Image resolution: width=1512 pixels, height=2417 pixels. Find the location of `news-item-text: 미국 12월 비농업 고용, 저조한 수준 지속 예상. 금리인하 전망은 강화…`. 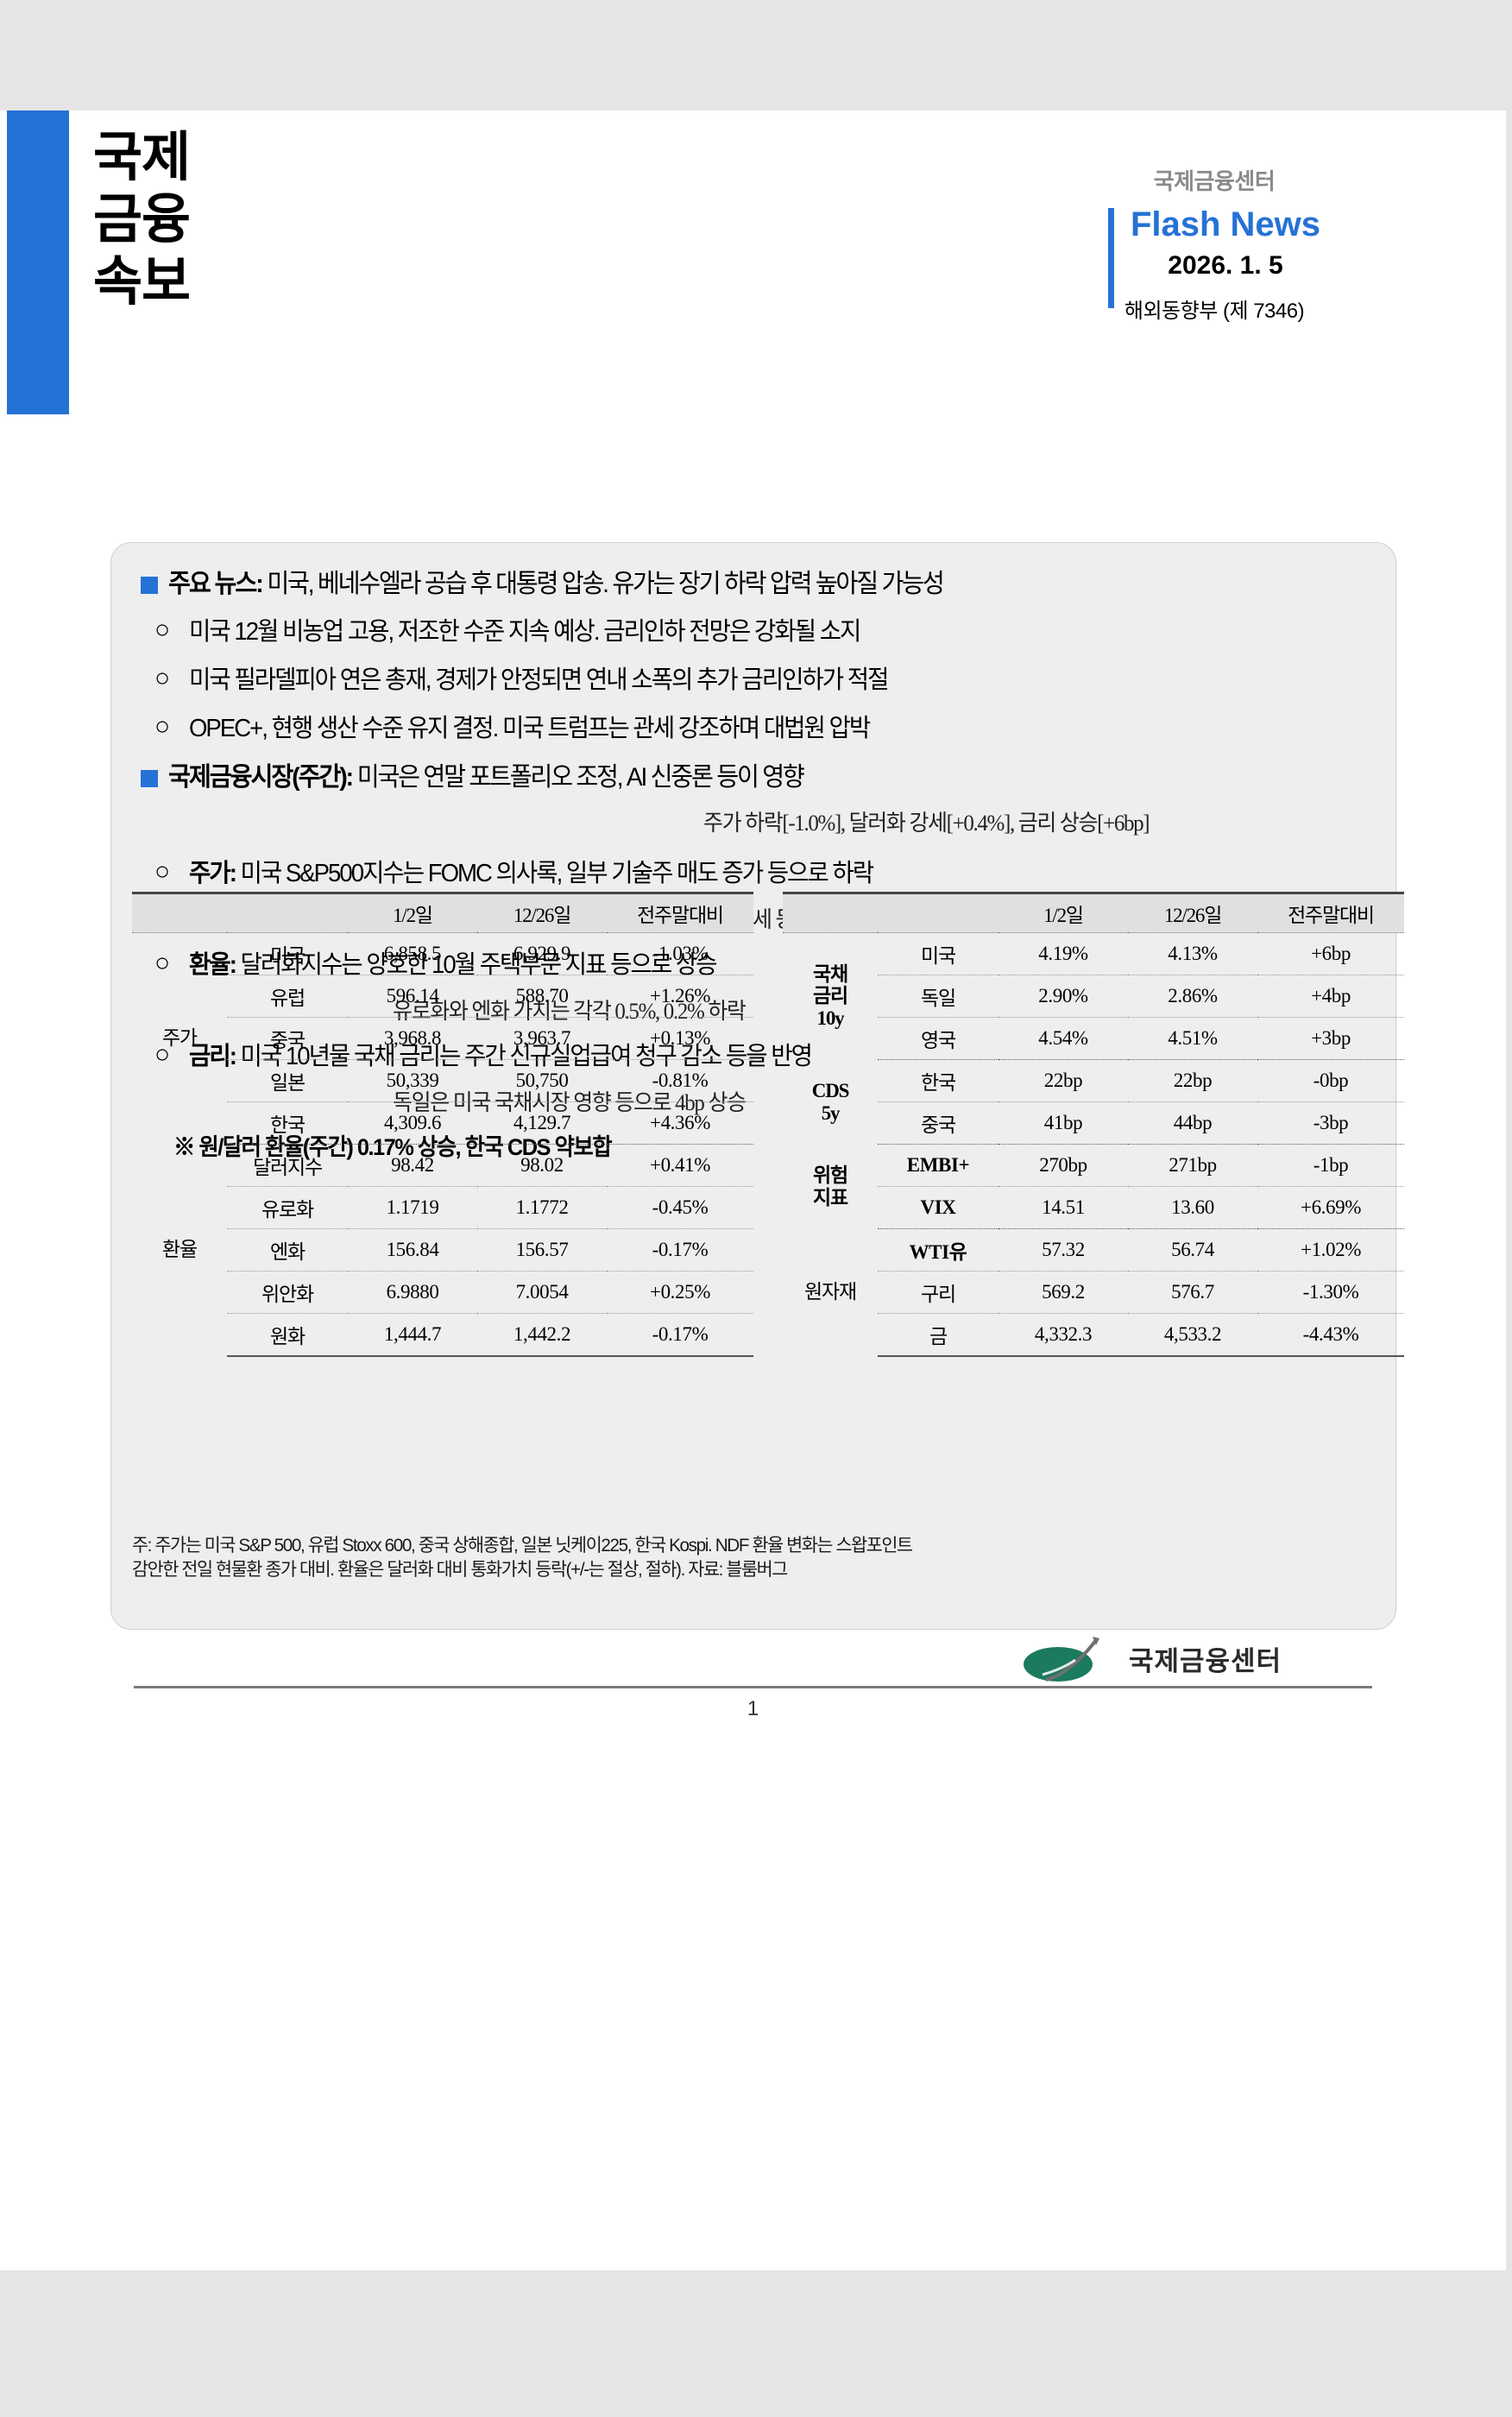

news-item-text: 미국 12월 비농업 고용, 저조한 수준 지속 예상. 금리인하 전망은 강화… is located at coordinates (525, 632).